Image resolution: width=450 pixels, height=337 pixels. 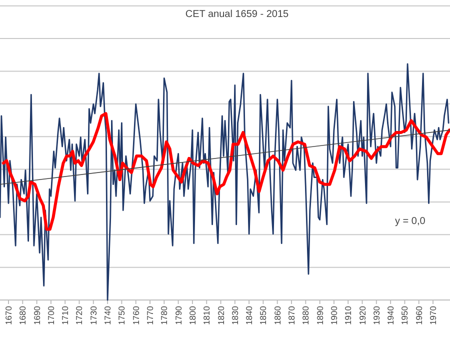 What do you see at coordinates (277, 315) in the screenshot?
I see `x-tick-label: 1860` at bounding box center [277, 315].